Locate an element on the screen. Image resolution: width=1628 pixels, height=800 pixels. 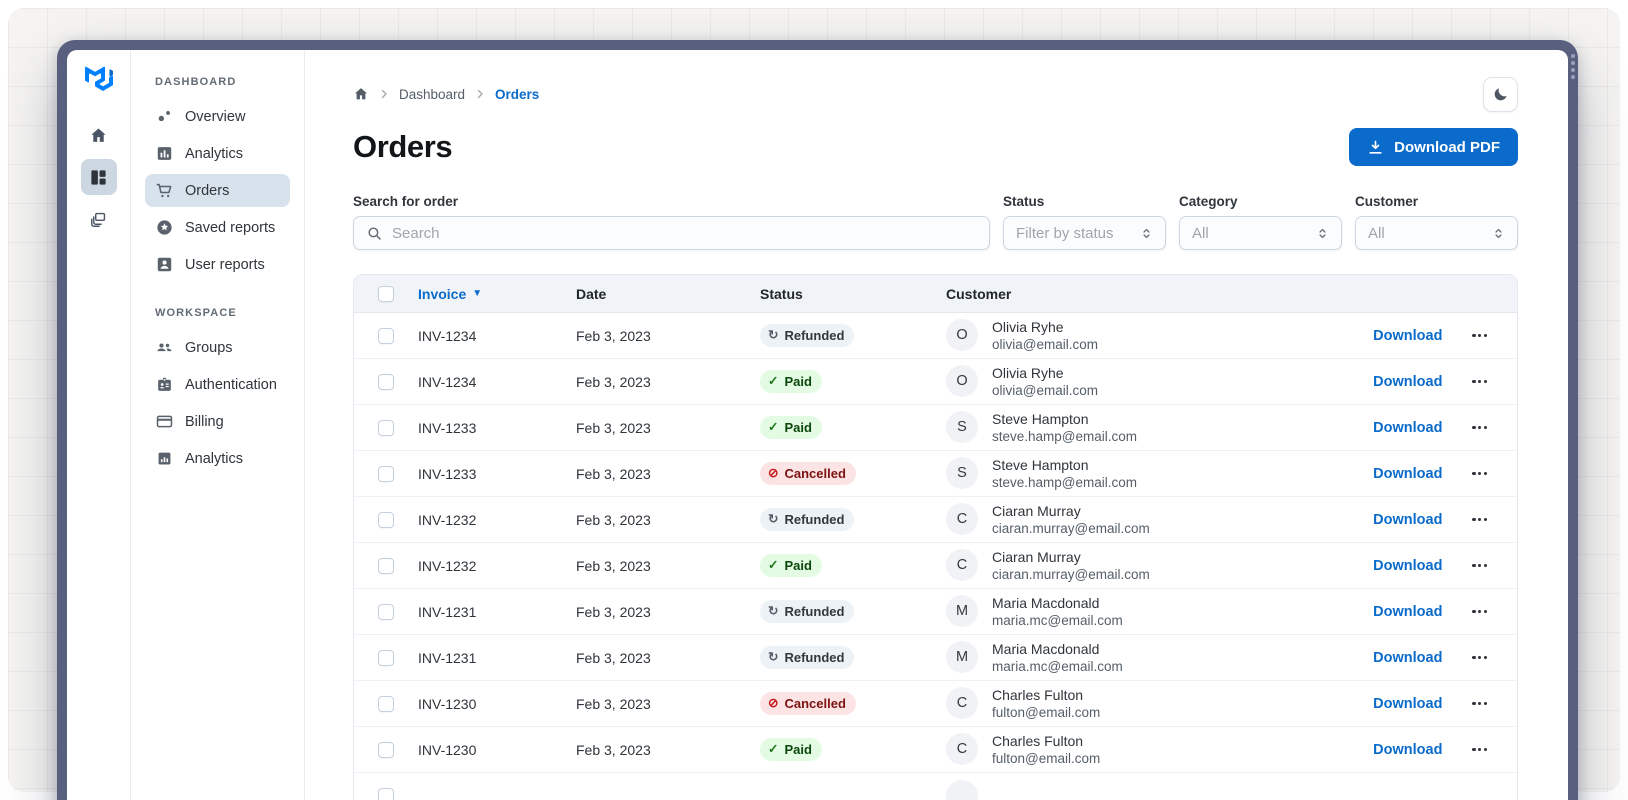
status-chip-label: Cancelled is located at coordinates (815, 473).